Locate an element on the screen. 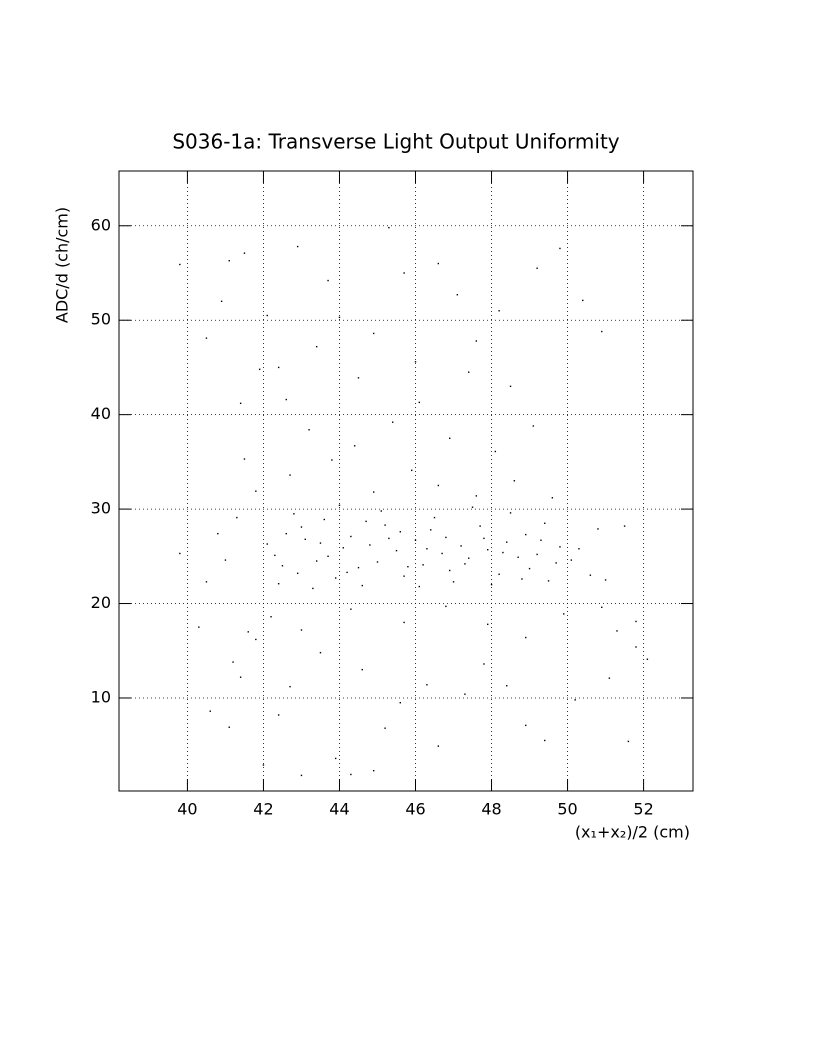 The width and height of the screenshot is (816, 1056). x-axis-label: (x₁+x₂)/2 (cm) is located at coordinates (632, 832).